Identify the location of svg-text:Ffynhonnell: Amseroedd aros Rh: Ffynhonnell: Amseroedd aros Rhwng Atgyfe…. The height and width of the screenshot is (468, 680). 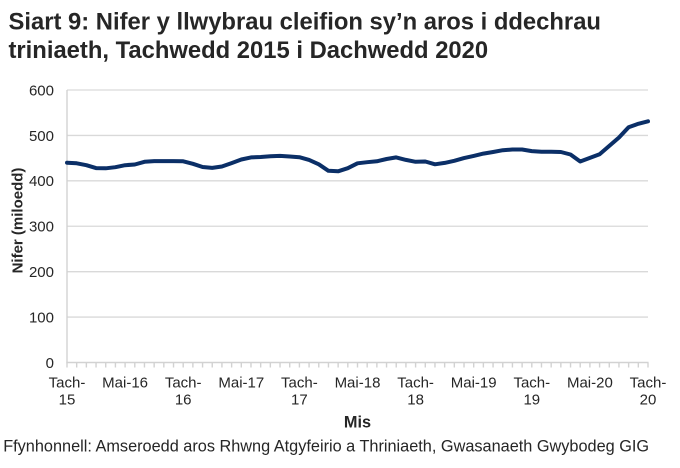
(326, 446).